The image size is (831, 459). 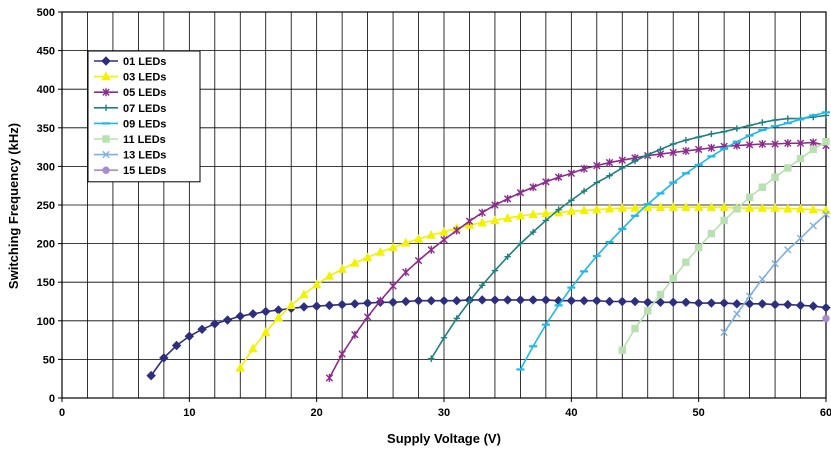 What do you see at coordinates (144, 171) in the screenshot?
I see `legend-label: 15 LEDs` at bounding box center [144, 171].